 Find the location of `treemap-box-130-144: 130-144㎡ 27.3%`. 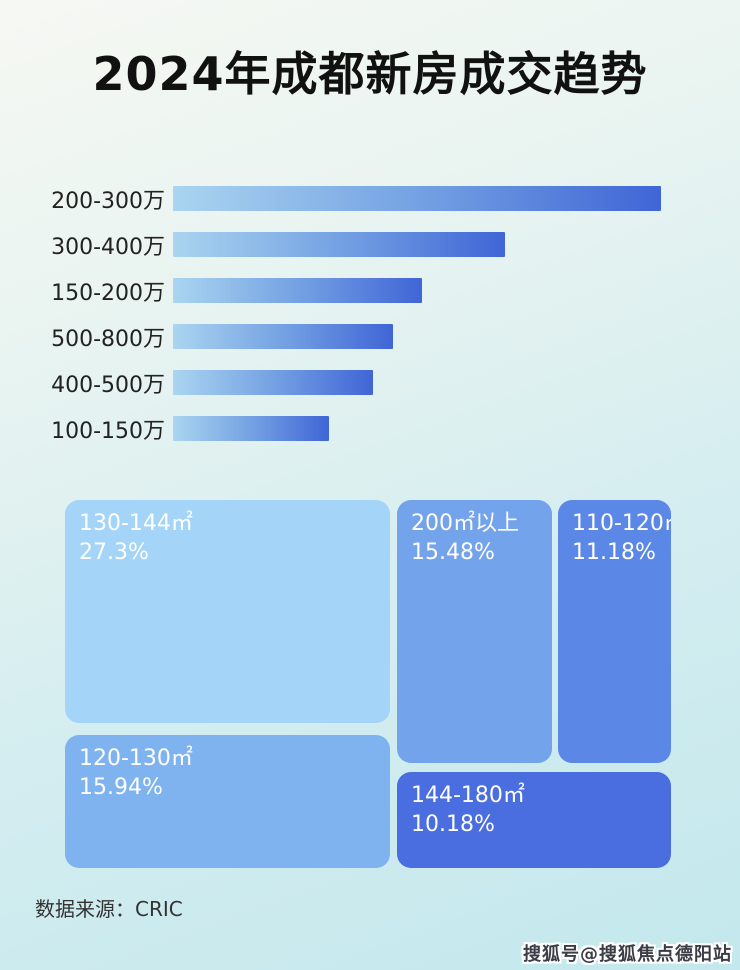

treemap-box-130-144: 130-144㎡ 27.3% is located at coordinates (227, 611).